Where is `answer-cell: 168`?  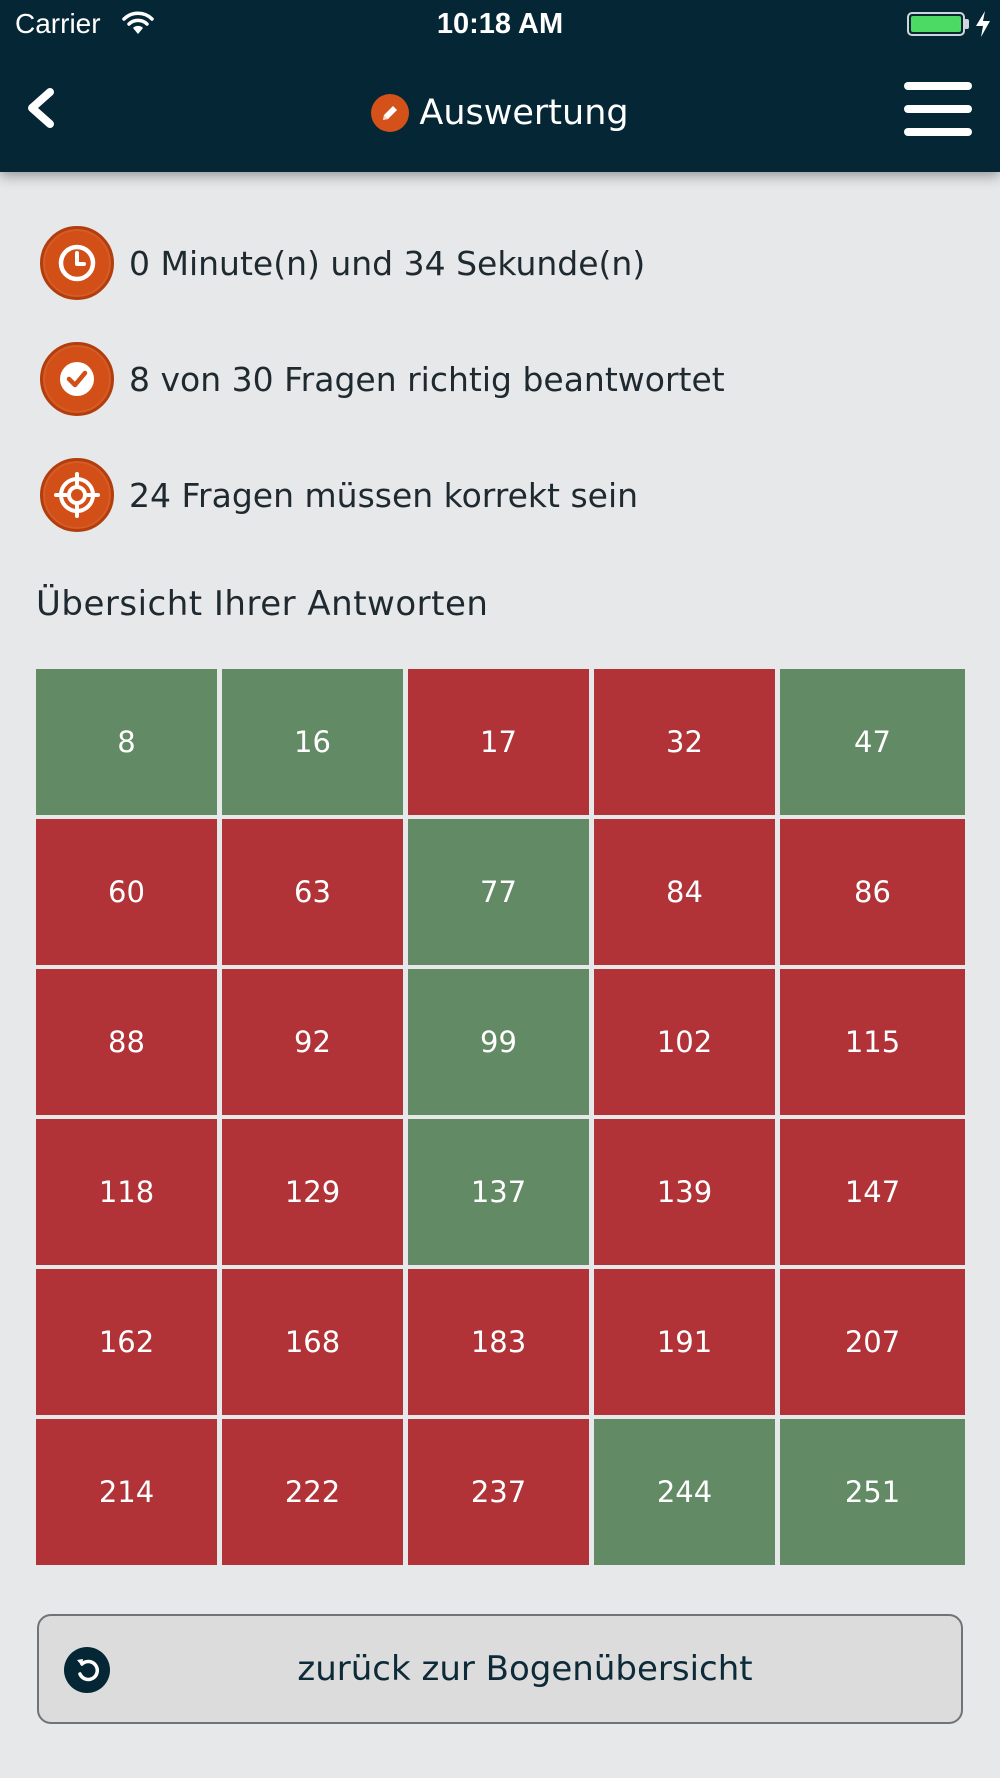 answer-cell: 168 is located at coordinates (312, 1342).